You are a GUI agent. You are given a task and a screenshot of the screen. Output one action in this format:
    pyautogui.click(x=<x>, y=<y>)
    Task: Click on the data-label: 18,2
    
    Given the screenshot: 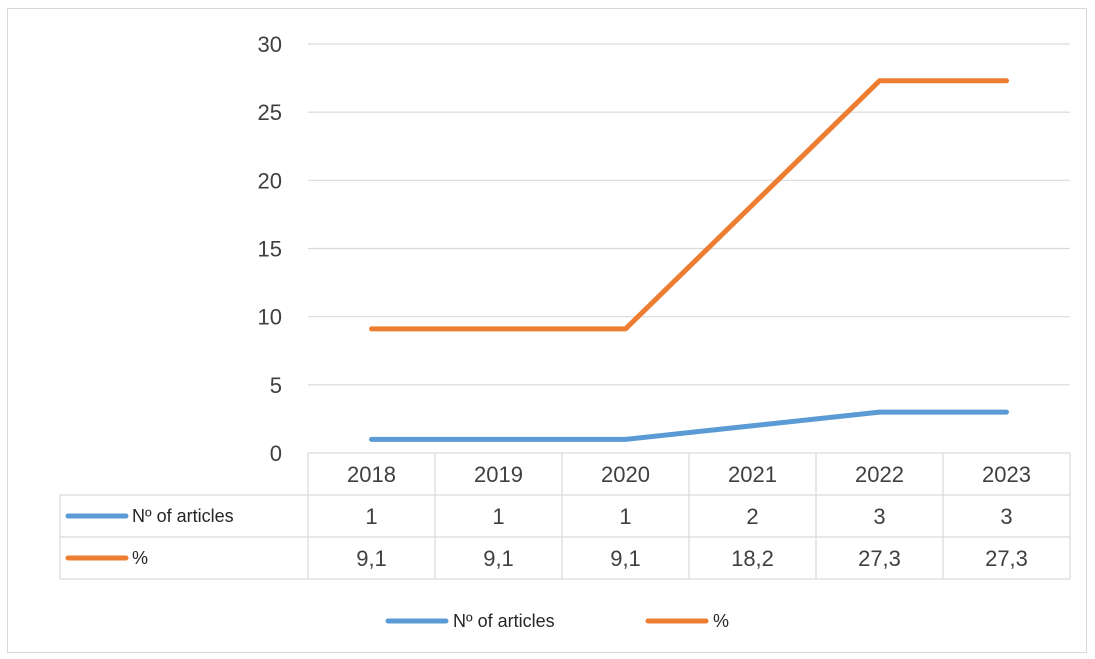 What is the action you would take?
    pyautogui.click(x=752, y=558)
    